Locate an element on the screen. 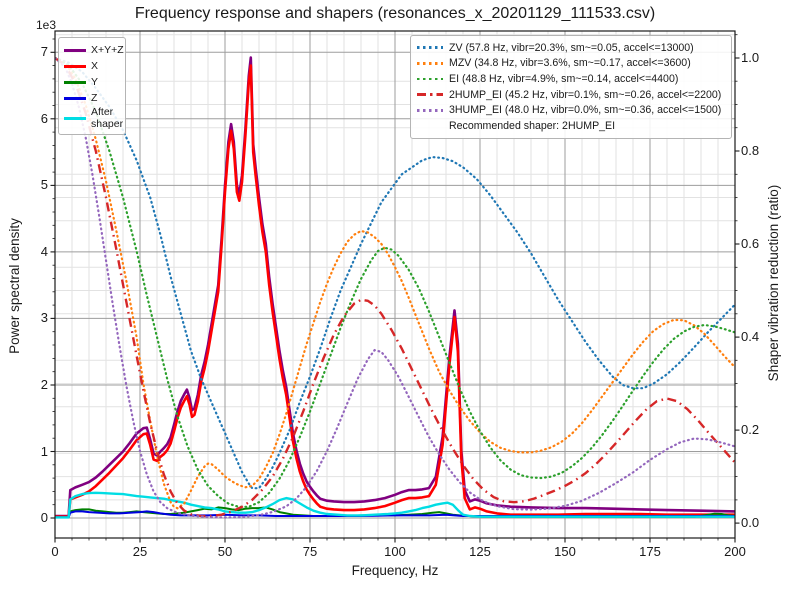 Image resolution: width=800 pixels, height=600 pixels. y-left-tick-label-6: 6 is located at coordinates (44, 118).